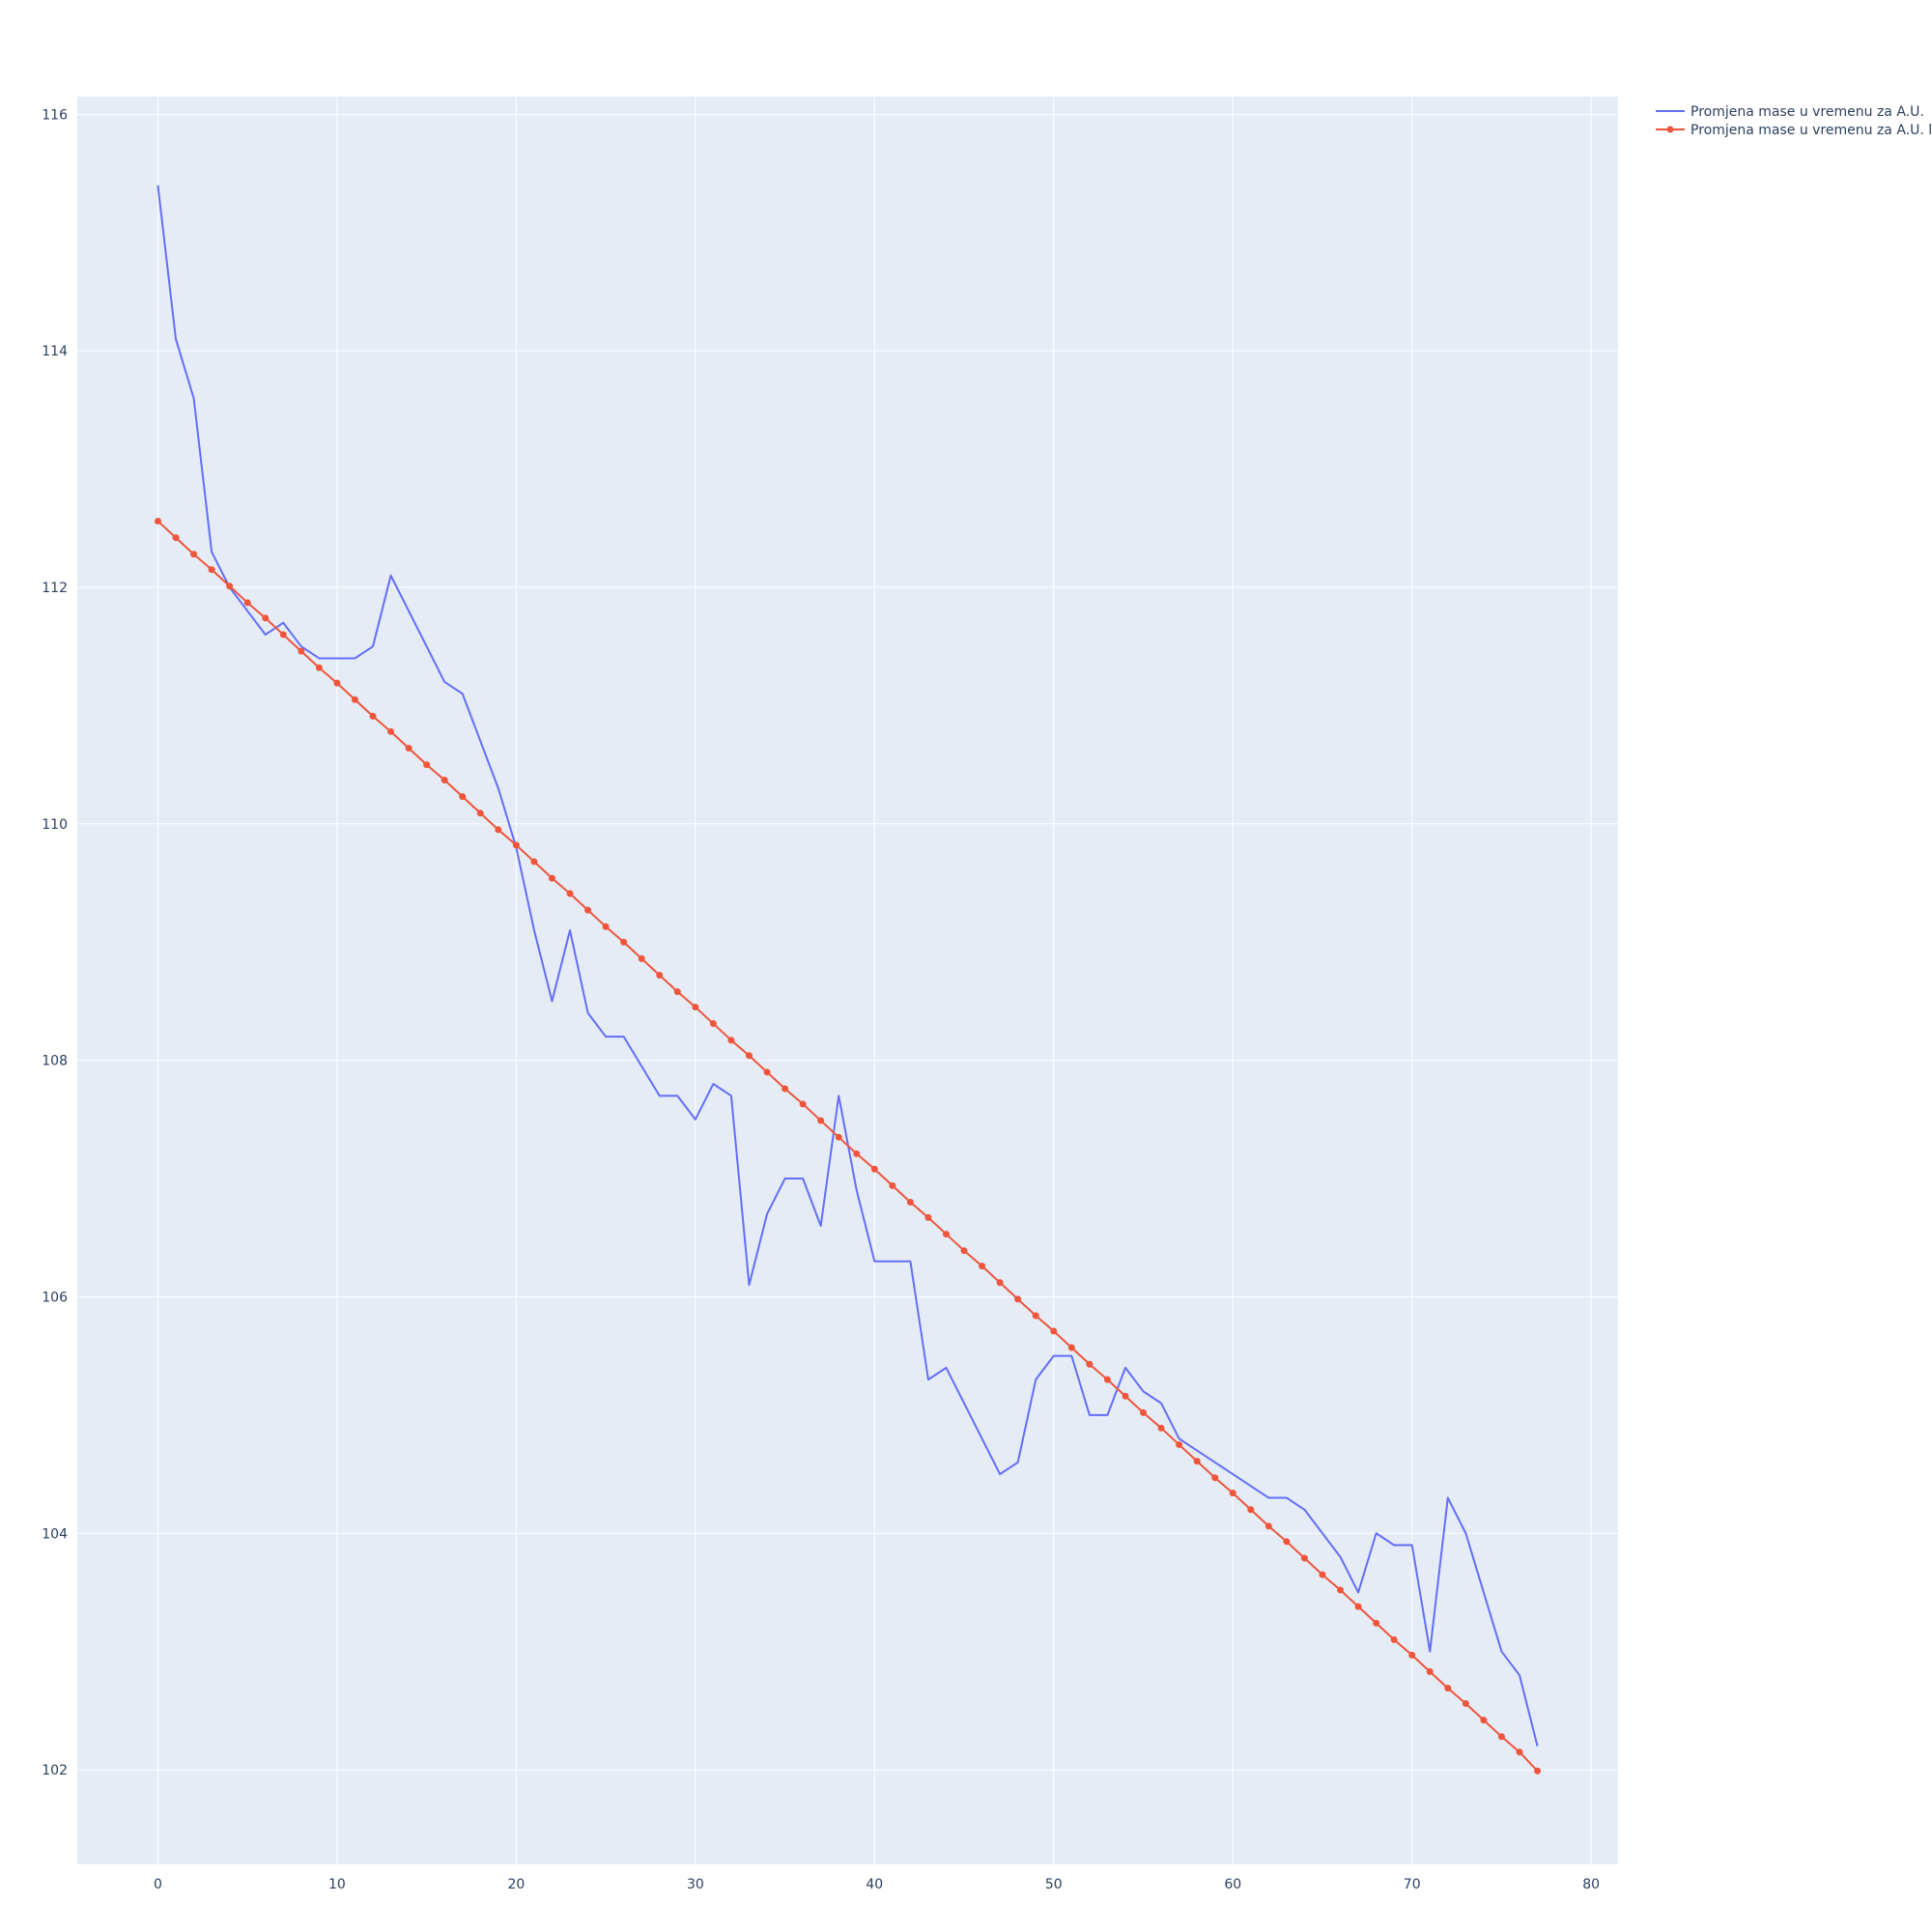 The height and width of the screenshot is (1932, 1932). I want to click on x-tick-label: 10, so click(337, 1884).